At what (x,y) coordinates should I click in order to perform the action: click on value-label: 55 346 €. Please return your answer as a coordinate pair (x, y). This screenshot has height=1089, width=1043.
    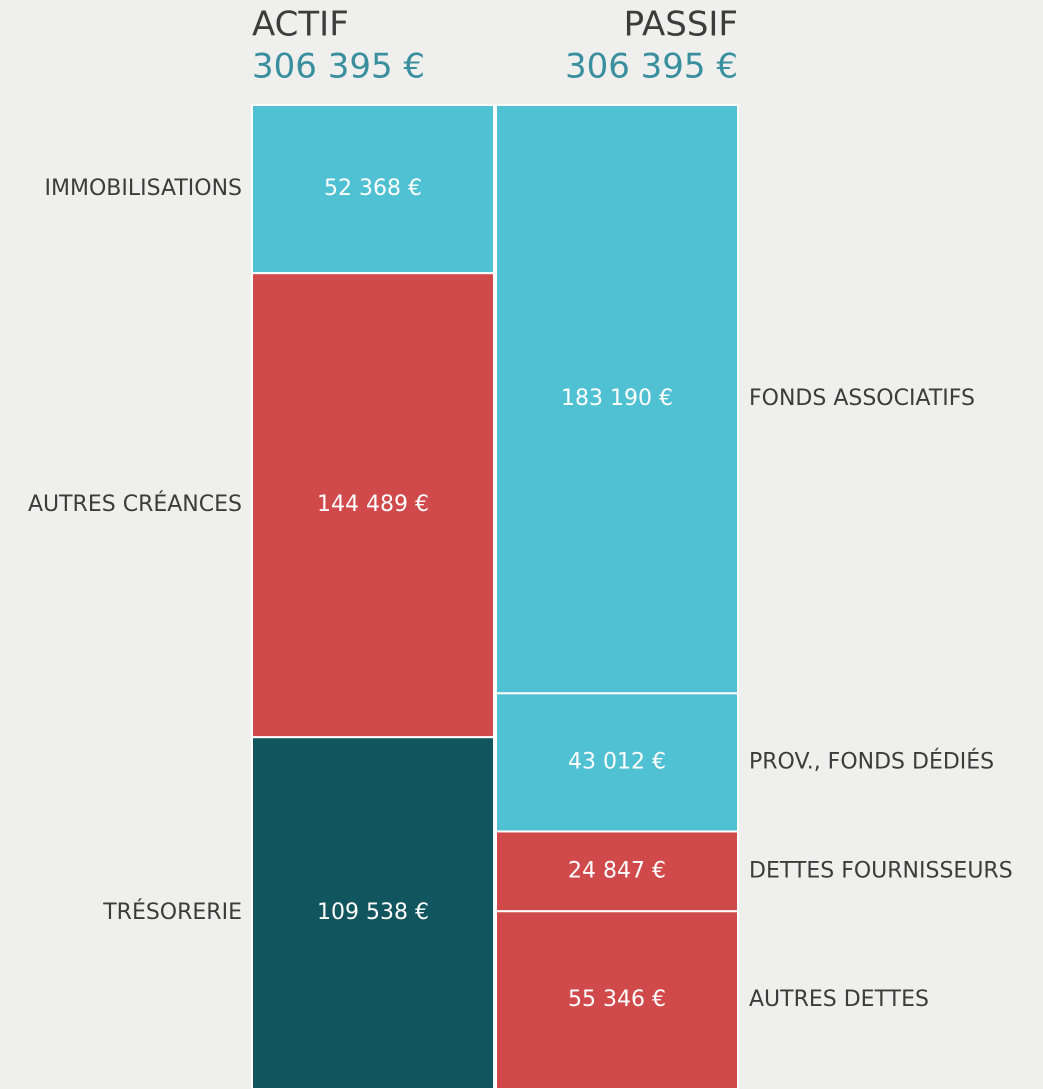
    Looking at the image, I should click on (617, 999).